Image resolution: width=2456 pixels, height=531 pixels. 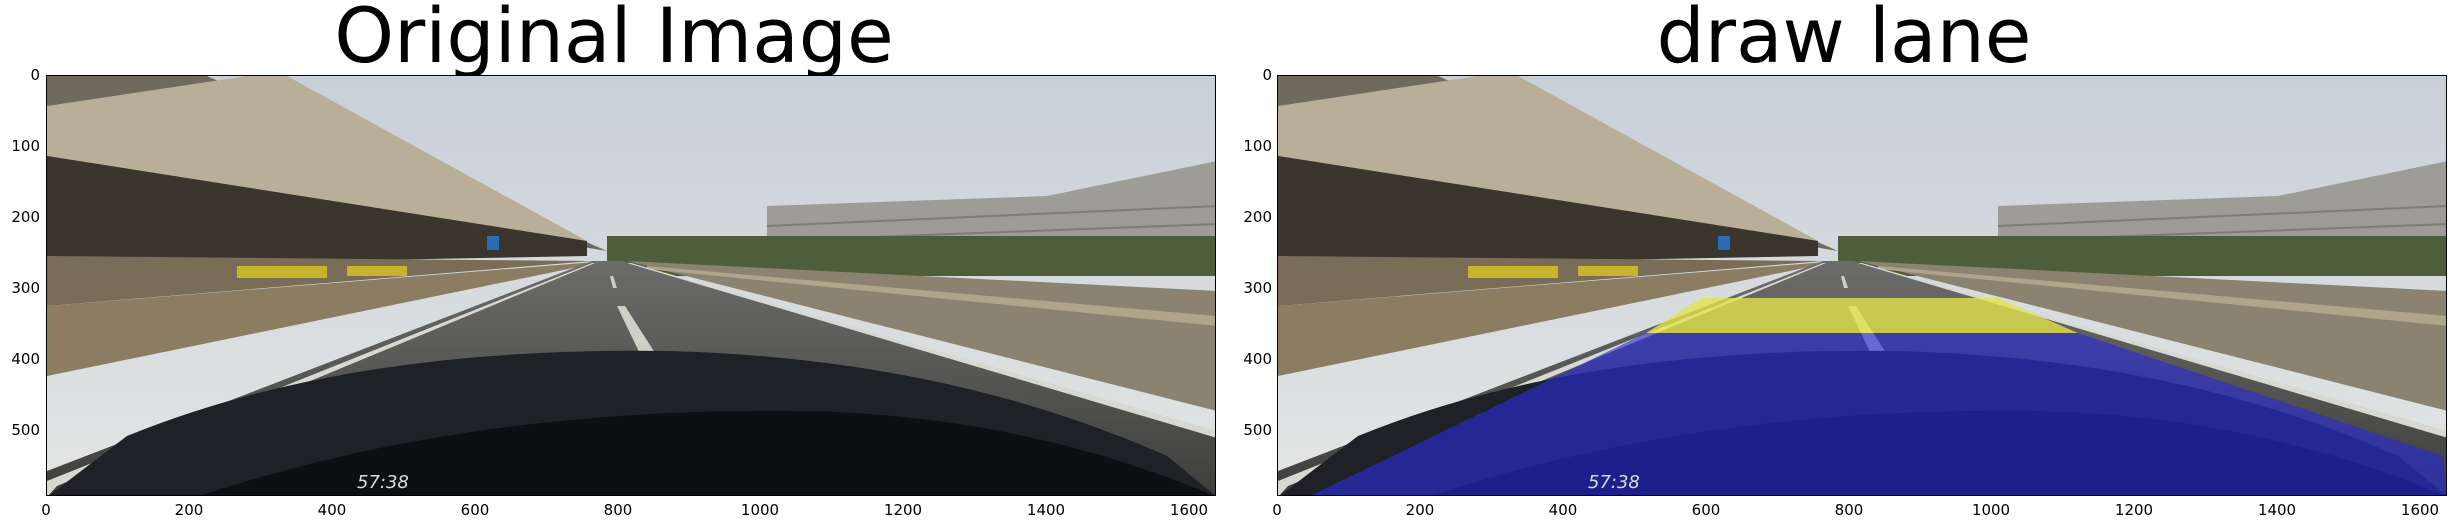 What do you see at coordinates (1862, 315) in the screenshot?
I see `lane-band-yellow` at bounding box center [1862, 315].